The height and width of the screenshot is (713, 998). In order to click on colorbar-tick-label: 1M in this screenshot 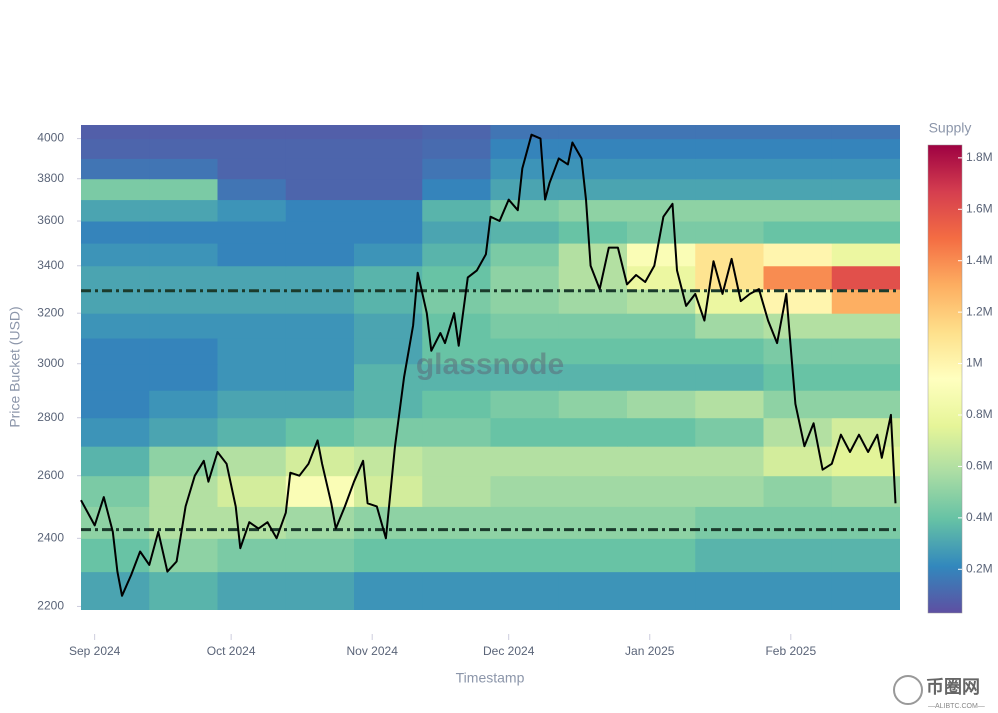, I will do `click(974, 363)`.